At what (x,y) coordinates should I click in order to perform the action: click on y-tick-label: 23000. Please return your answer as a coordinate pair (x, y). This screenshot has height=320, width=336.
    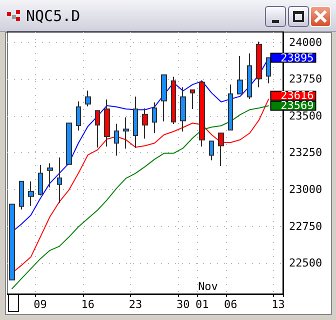
    Looking at the image, I should click on (305, 189).